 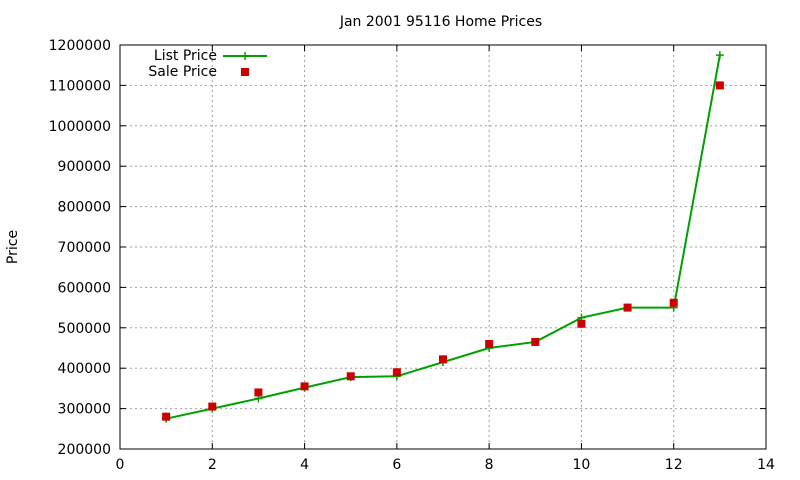 I want to click on legend-marker-list-price, so click(x=245, y=56).